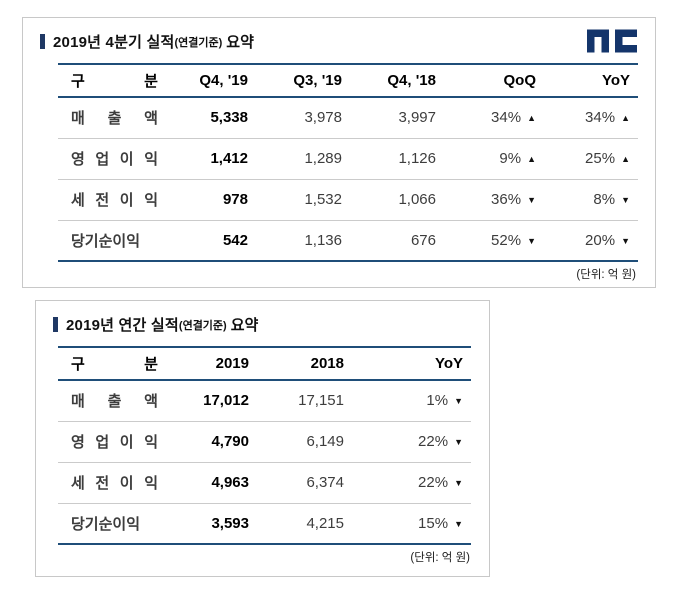  Describe the element at coordinates (310, 364) in the screenshot. I see `col-header-2018: 2018` at that location.